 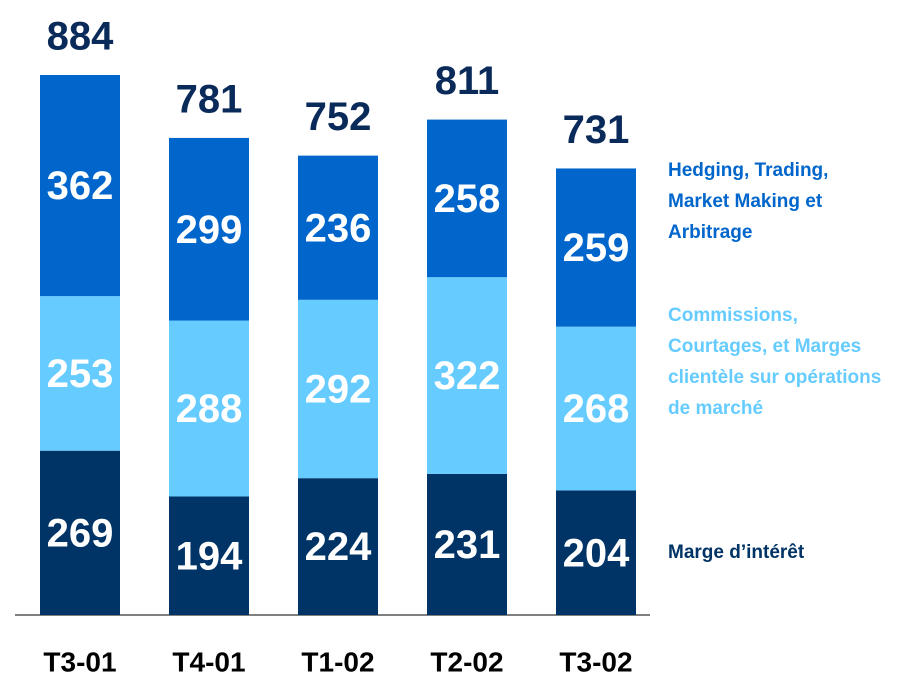 I want to click on segment-label: 231, so click(x=467, y=545).